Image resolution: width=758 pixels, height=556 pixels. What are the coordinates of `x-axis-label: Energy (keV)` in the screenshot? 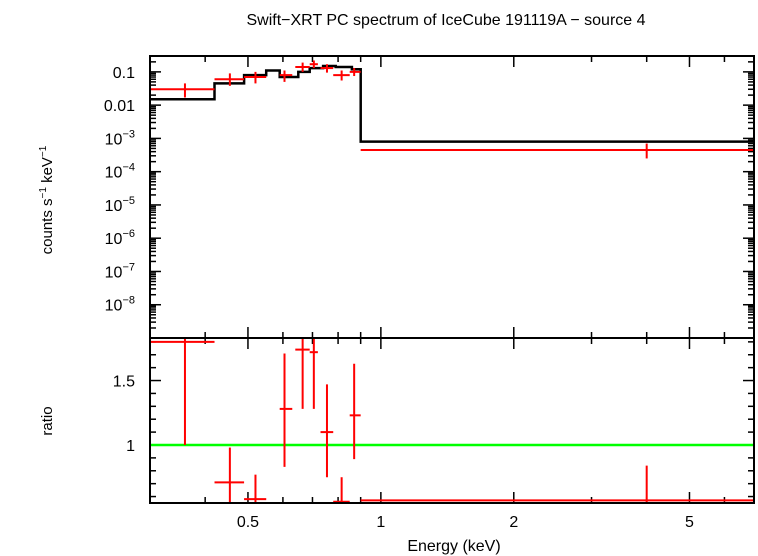 It's located at (453, 546).